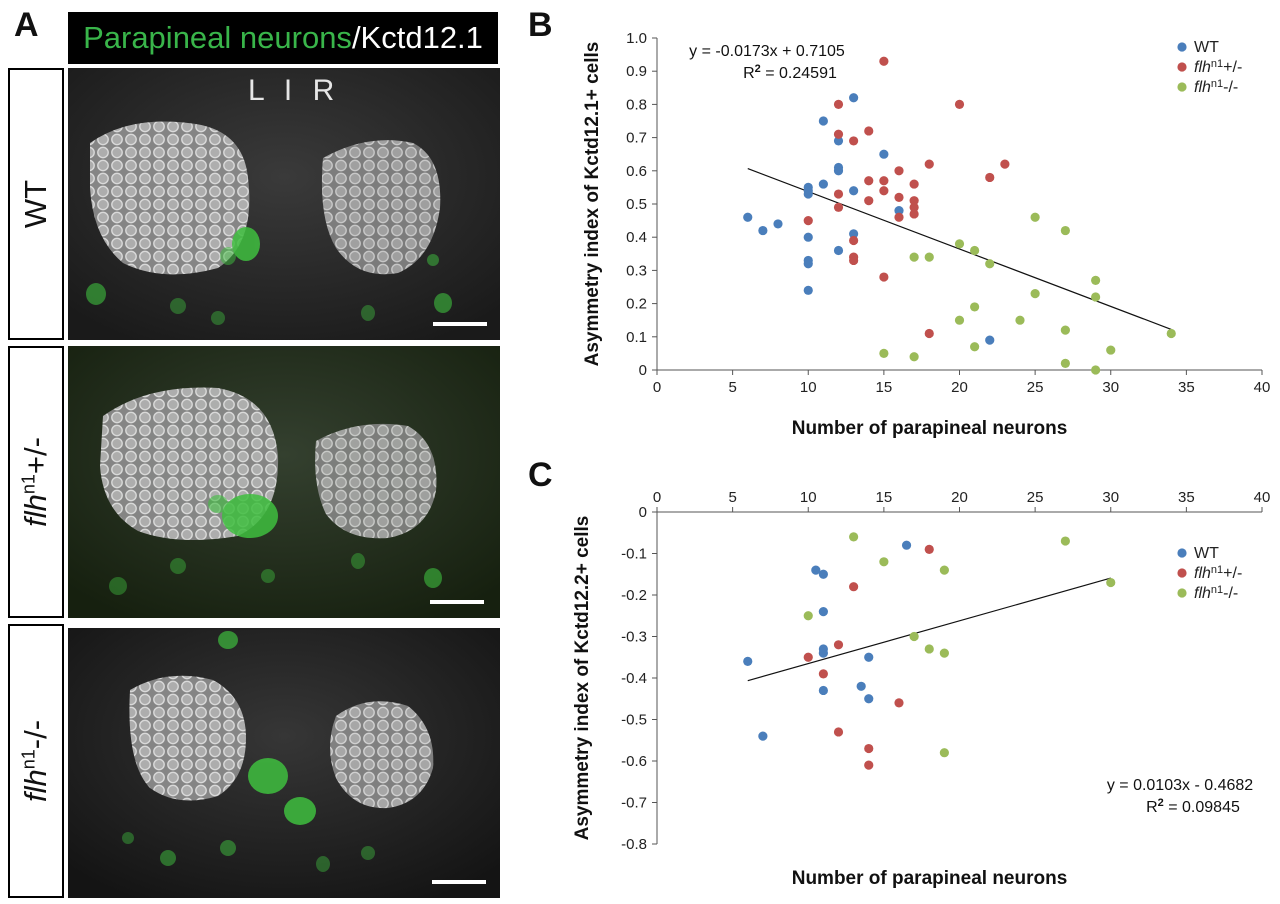 The width and height of the screenshot is (1280, 904). I want to click on chart-b-x-tick-label: 40, so click(1262, 387).